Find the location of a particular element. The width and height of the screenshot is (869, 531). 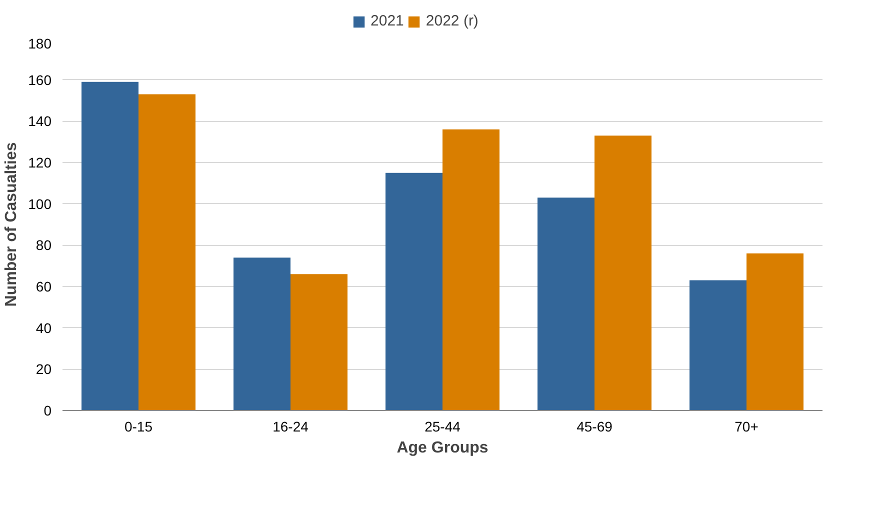

y-tick-label: 120 is located at coordinates (40, 162).